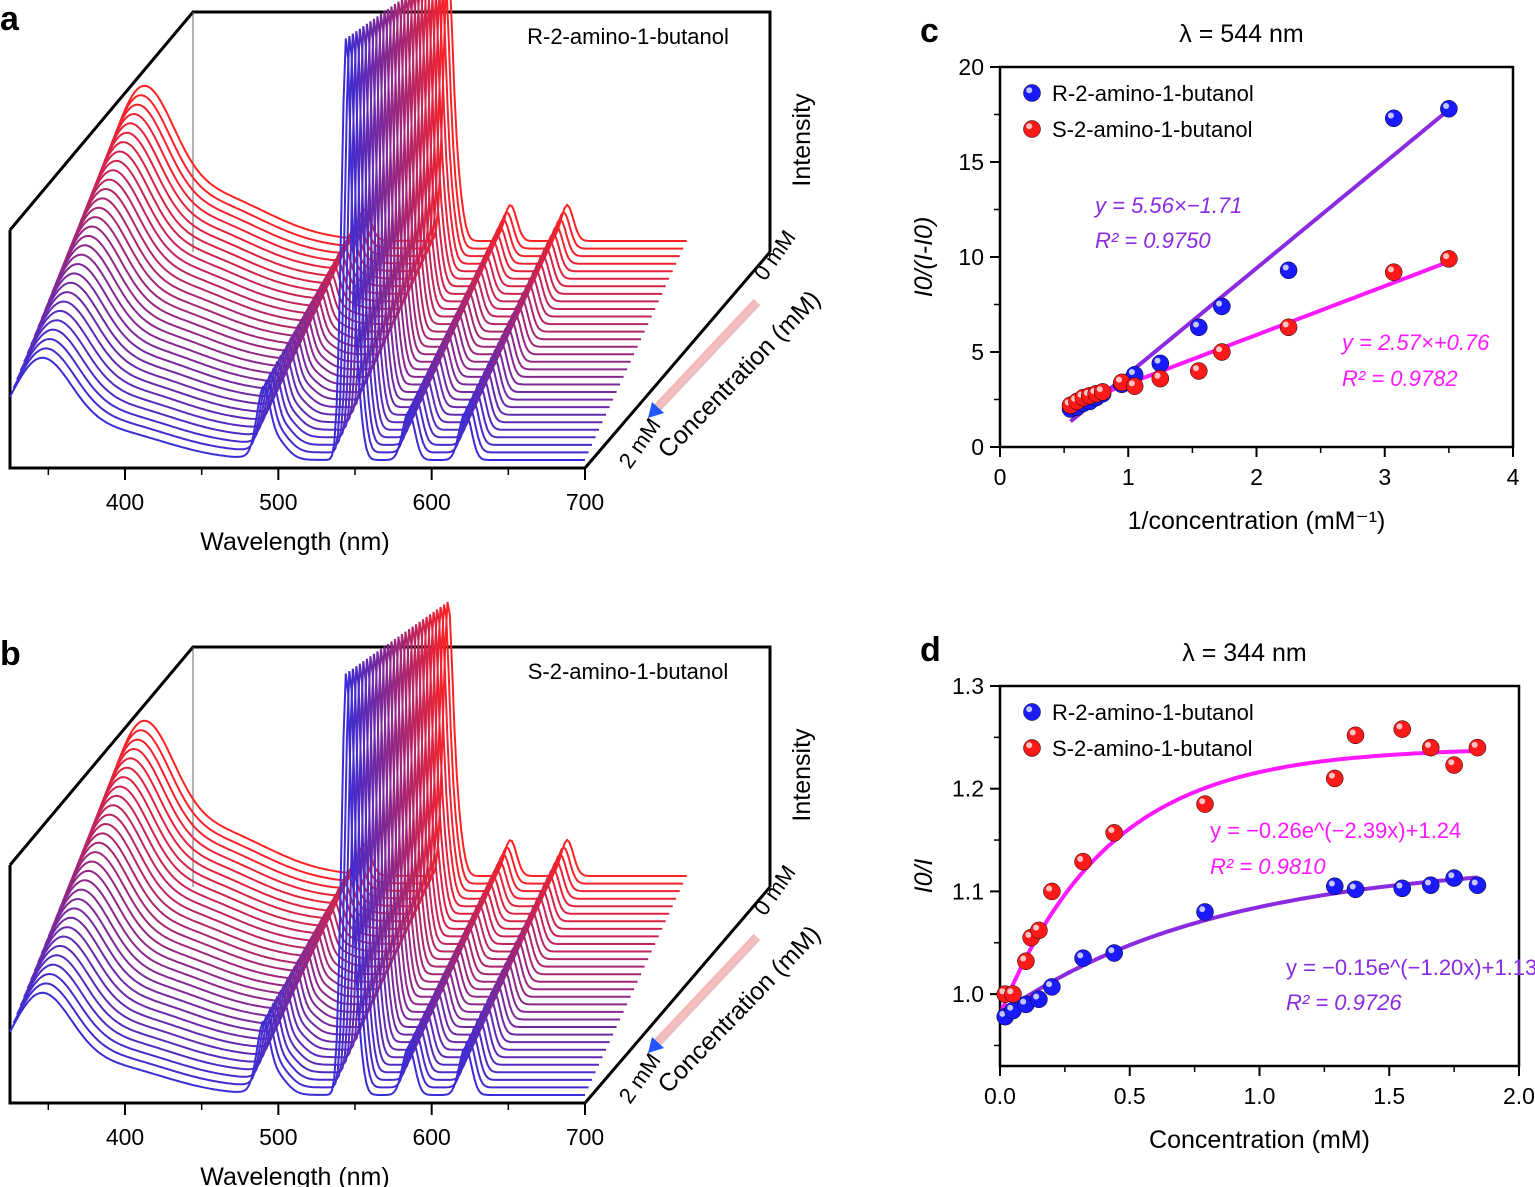 Image resolution: width=1535 pixels, height=1187 pixels. What do you see at coordinates (1389, 1096) in the screenshot?
I see `x-tick-label-1.5: 1.5` at bounding box center [1389, 1096].